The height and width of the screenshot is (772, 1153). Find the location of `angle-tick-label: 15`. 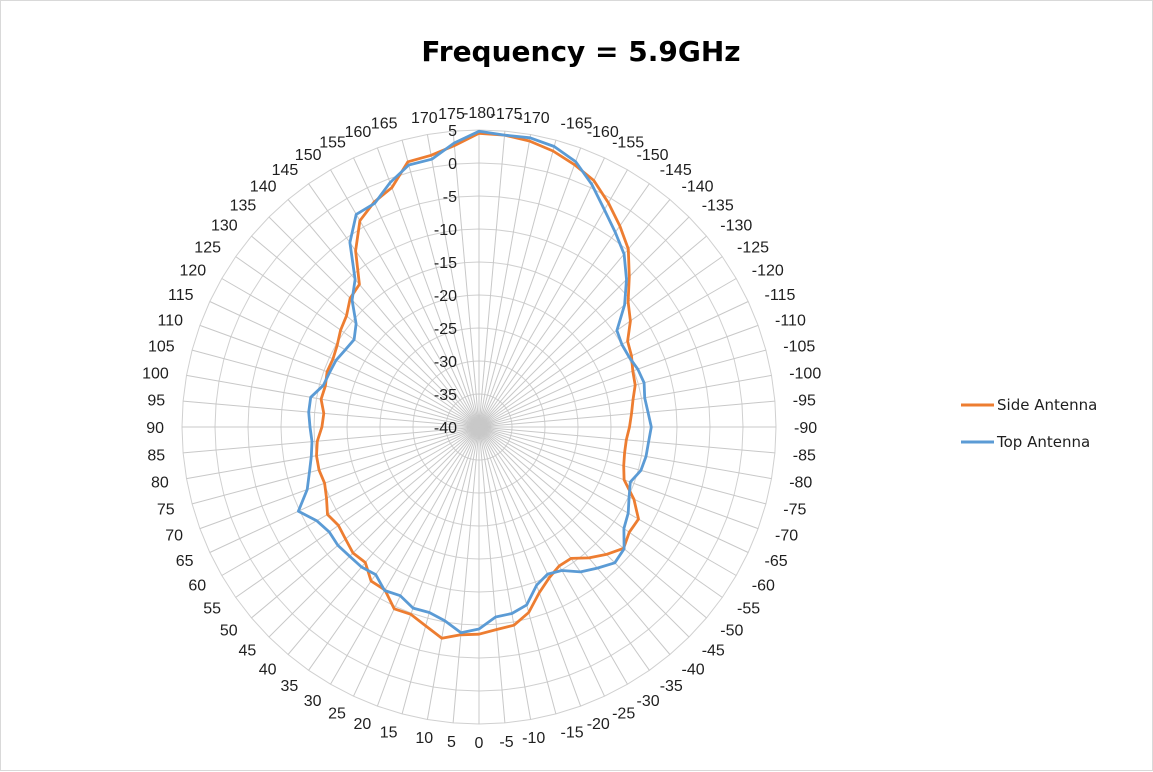

angle-tick-label: 15 is located at coordinates (389, 732).